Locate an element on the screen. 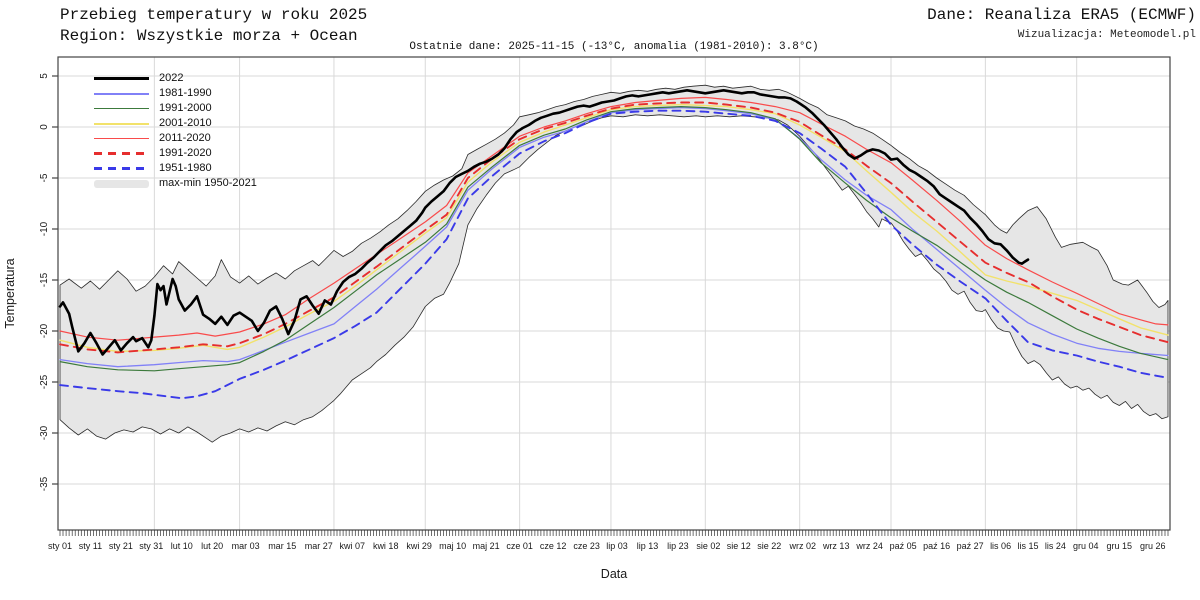 Image resolution: width=1200 pixels, height=600 pixels. y-tick-label: 5 is located at coordinates (44, 76).